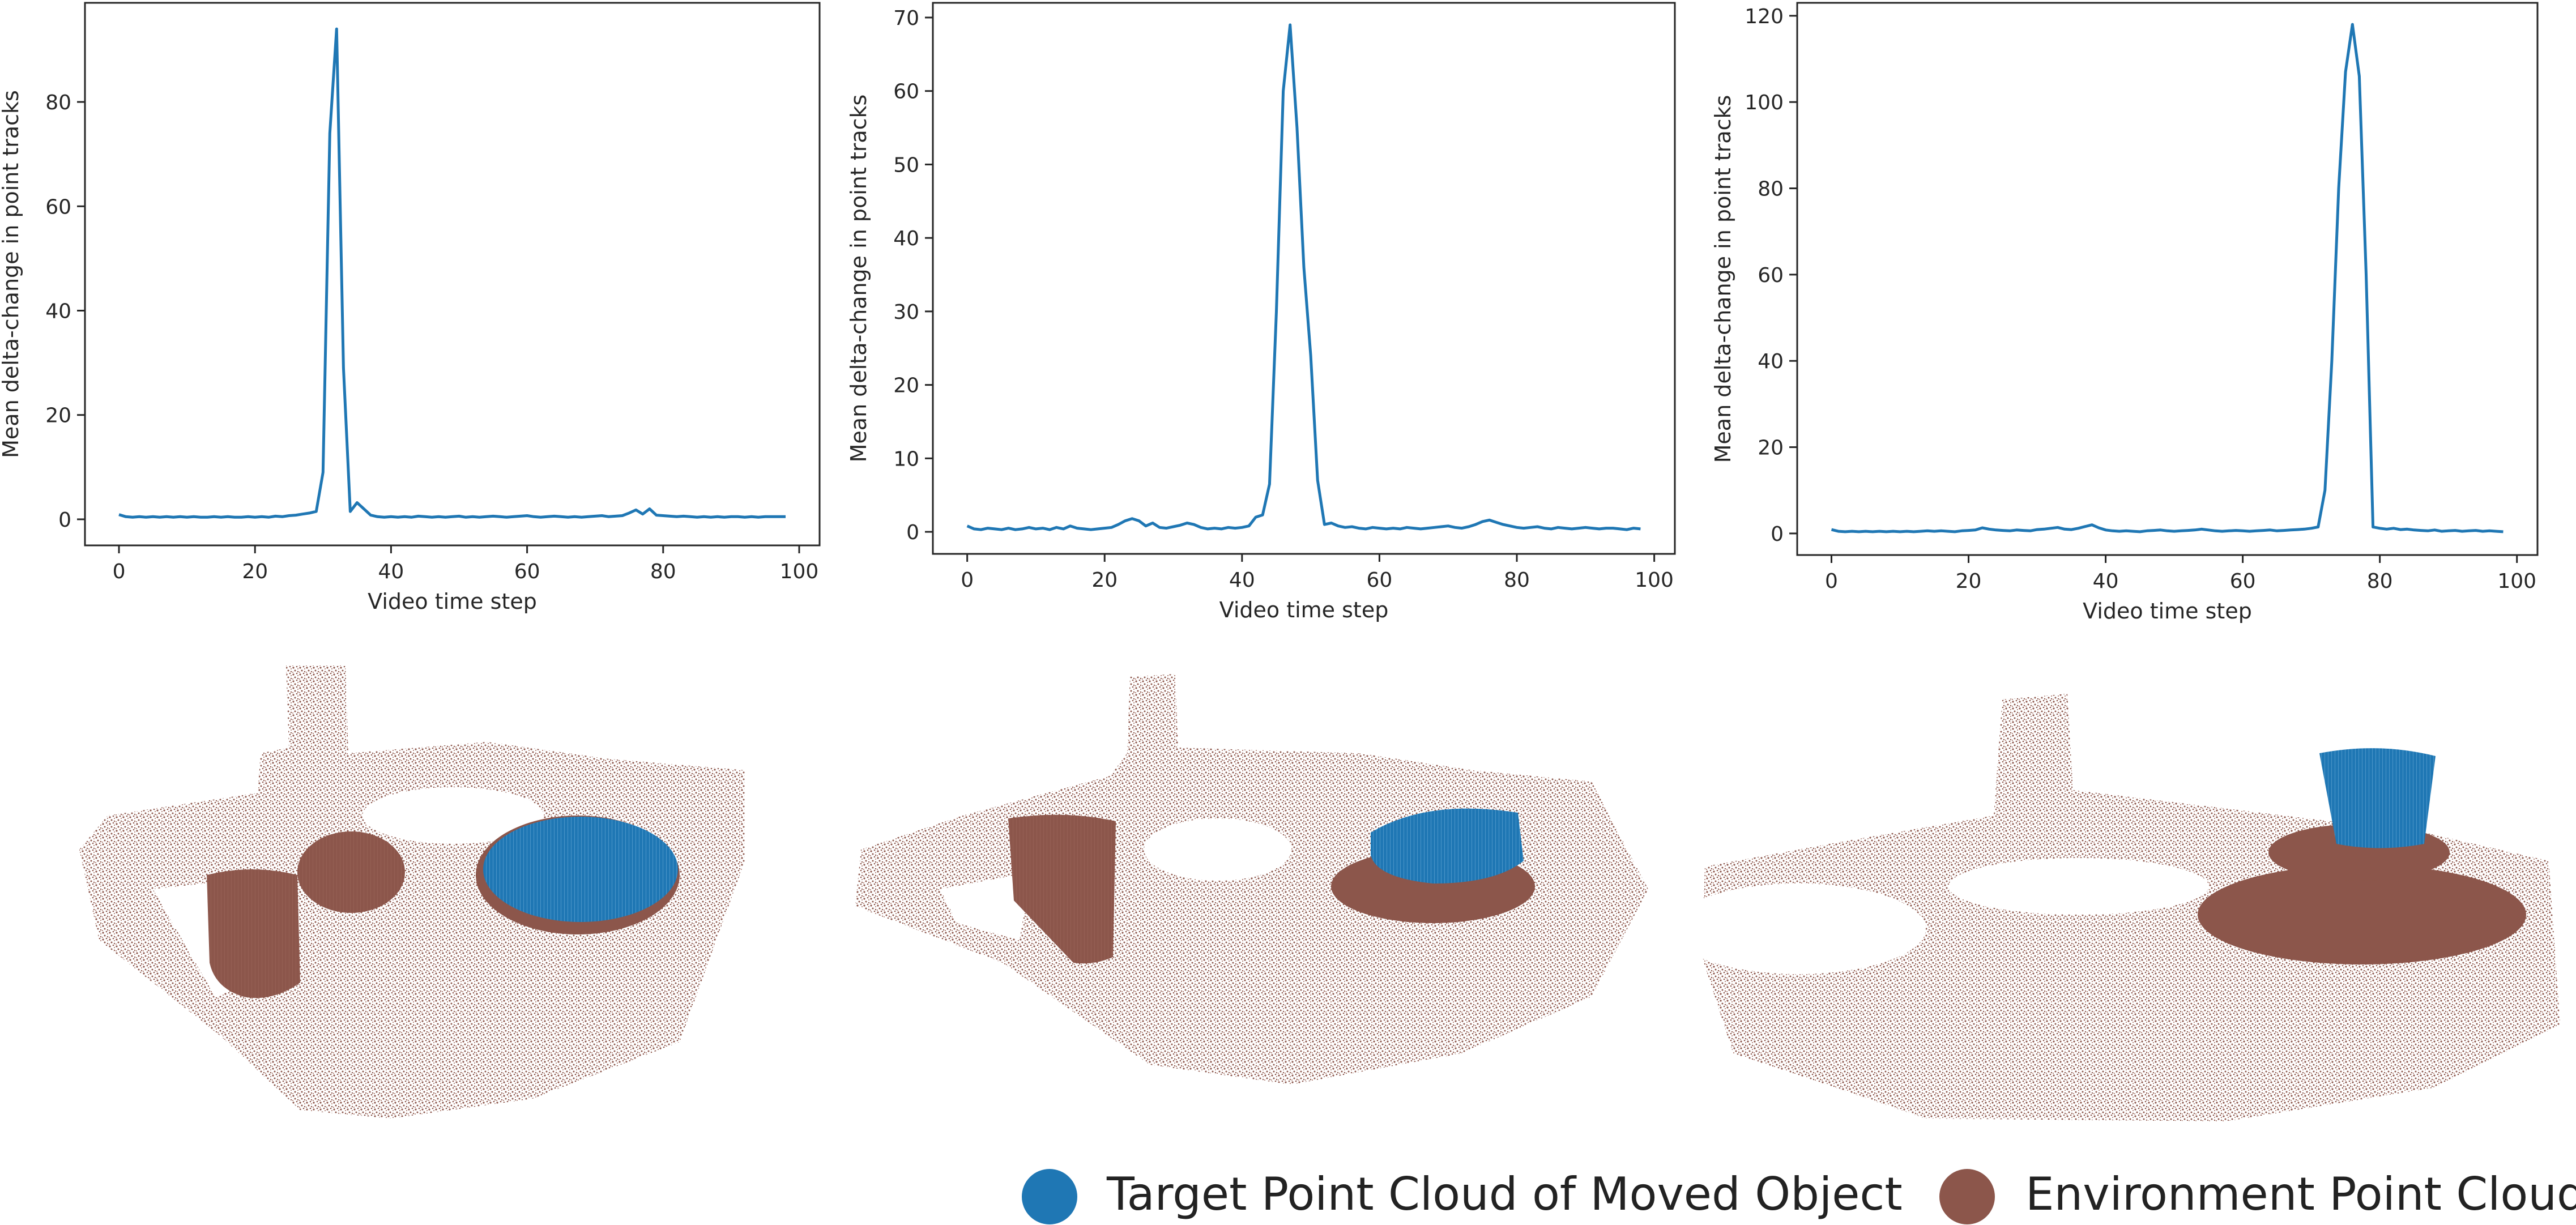 Image resolution: width=2576 pixels, height=1225 pixels. Describe the element at coordinates (1049, 1196) in the screenshot. I see `legend-target-marker` at that location.